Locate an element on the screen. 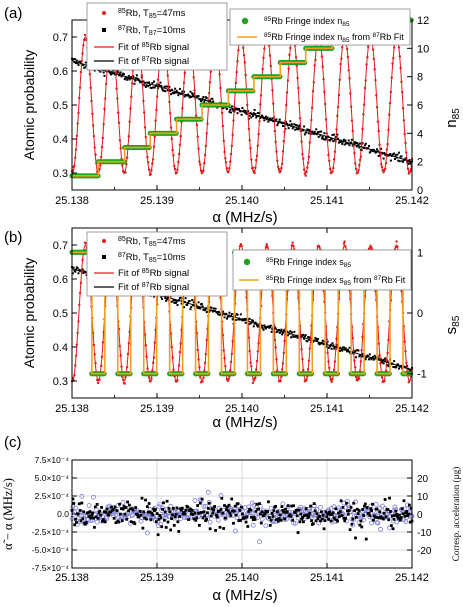 Image resolution: width=463 pixels, height=607 pixels. y-tick-label: 0.7 is located at coordinates (60, 246).